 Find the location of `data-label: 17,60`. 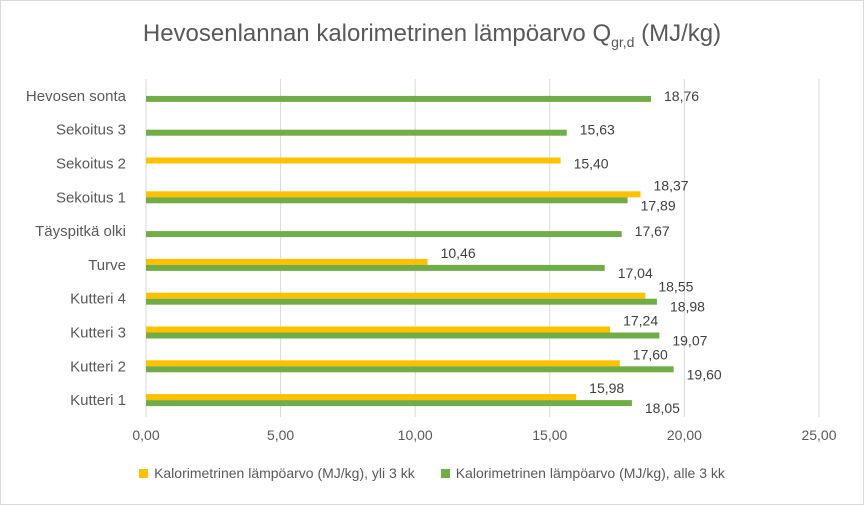

data-label: 17,60 is located at coordinates (650, 354).